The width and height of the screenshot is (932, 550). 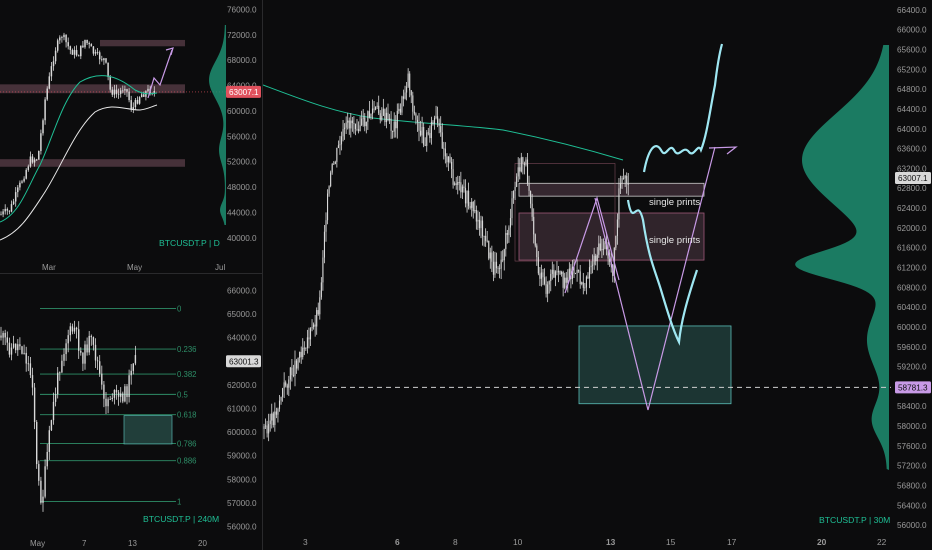 I want to click on h4-fib-label: 0.886, so click(x=187, y=461).